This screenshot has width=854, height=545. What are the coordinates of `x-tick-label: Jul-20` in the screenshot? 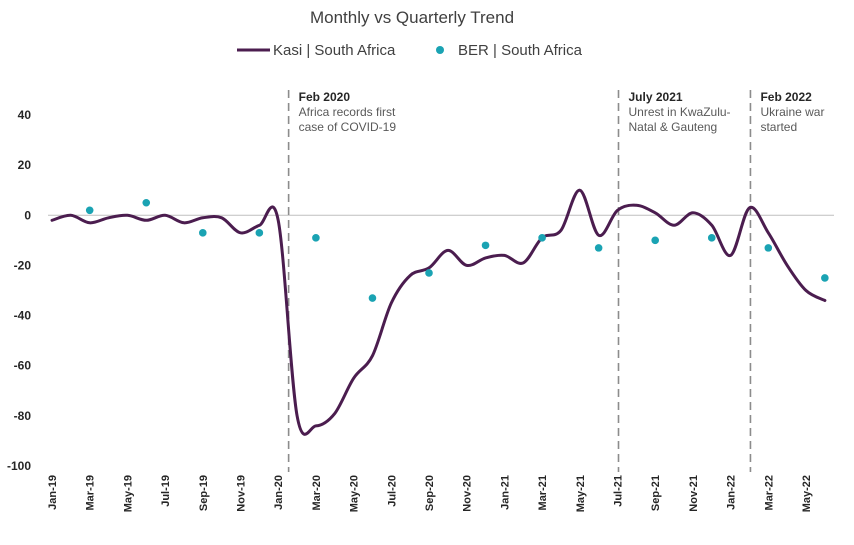 It's located at (392, 491).